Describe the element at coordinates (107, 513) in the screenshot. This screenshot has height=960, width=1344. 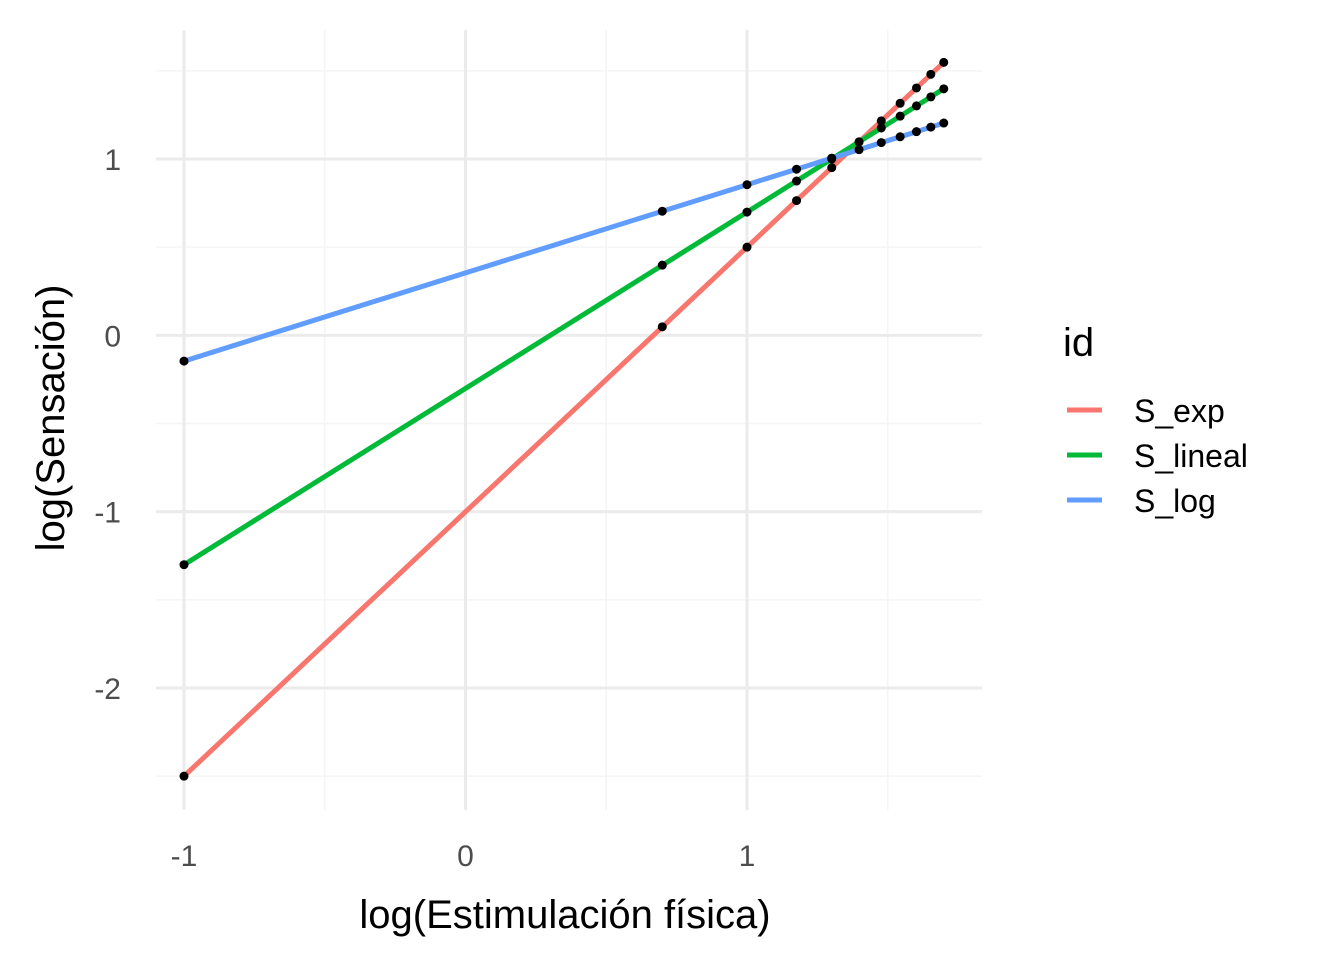
I see `y-tick-label: -1` at that location.